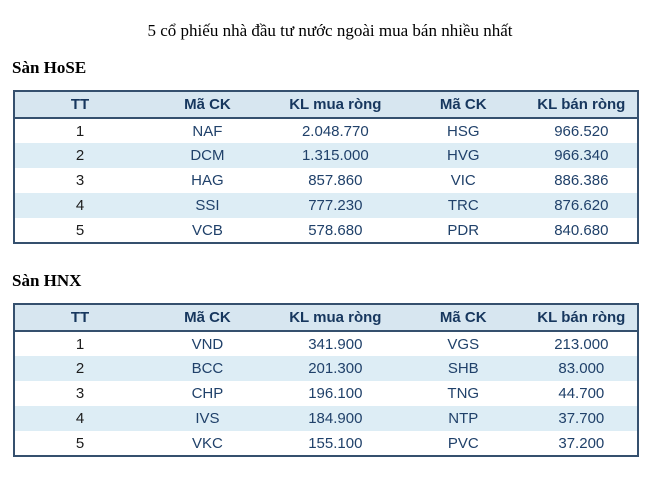  I want to click on section-heading-hose: Sàn HoSE, so click(49, 67).